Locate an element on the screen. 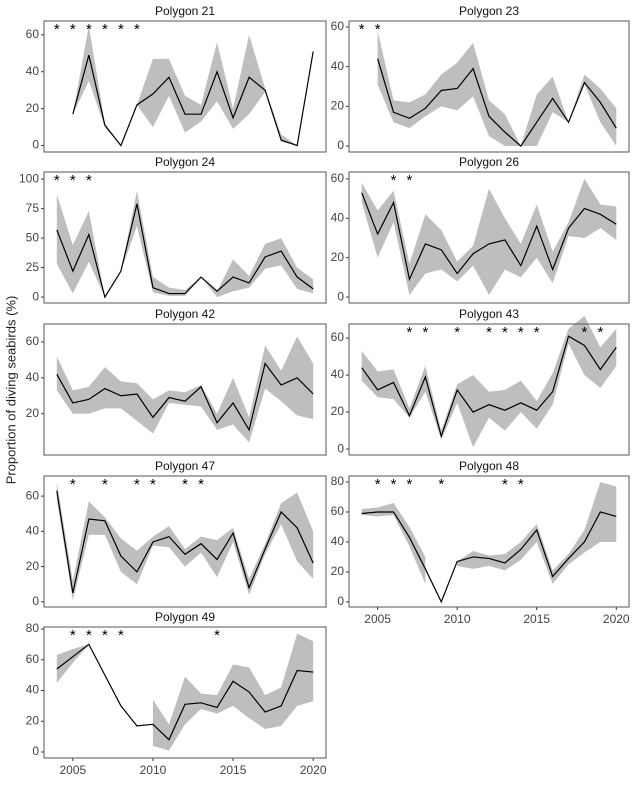 The image size is (632, 791). panel-title: Polygon 23 is located at coordinates (489, 11).